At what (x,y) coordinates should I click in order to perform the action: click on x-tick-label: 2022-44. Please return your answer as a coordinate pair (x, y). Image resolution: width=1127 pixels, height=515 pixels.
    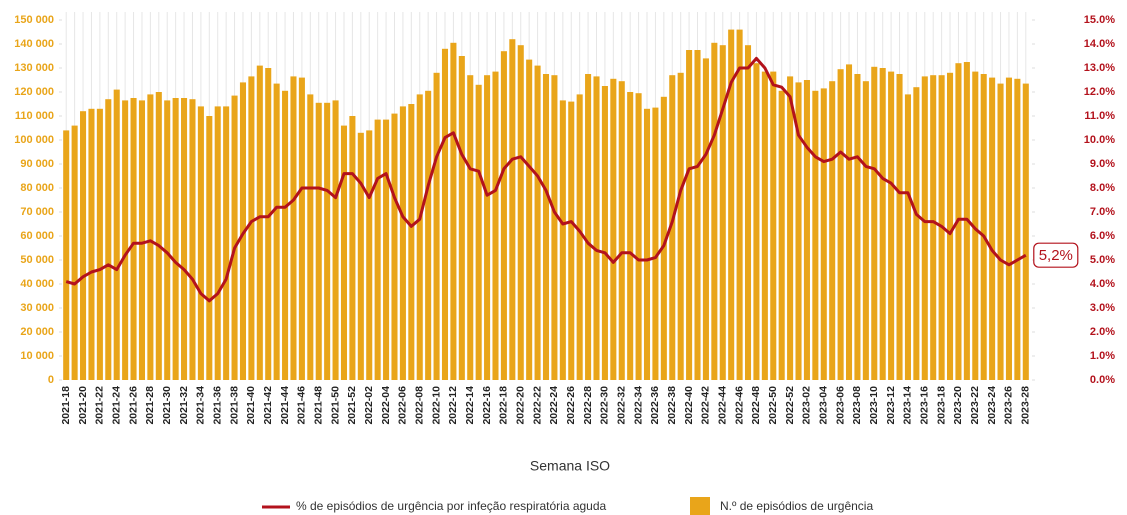
    Looking at the image, I should click on (723, 405).